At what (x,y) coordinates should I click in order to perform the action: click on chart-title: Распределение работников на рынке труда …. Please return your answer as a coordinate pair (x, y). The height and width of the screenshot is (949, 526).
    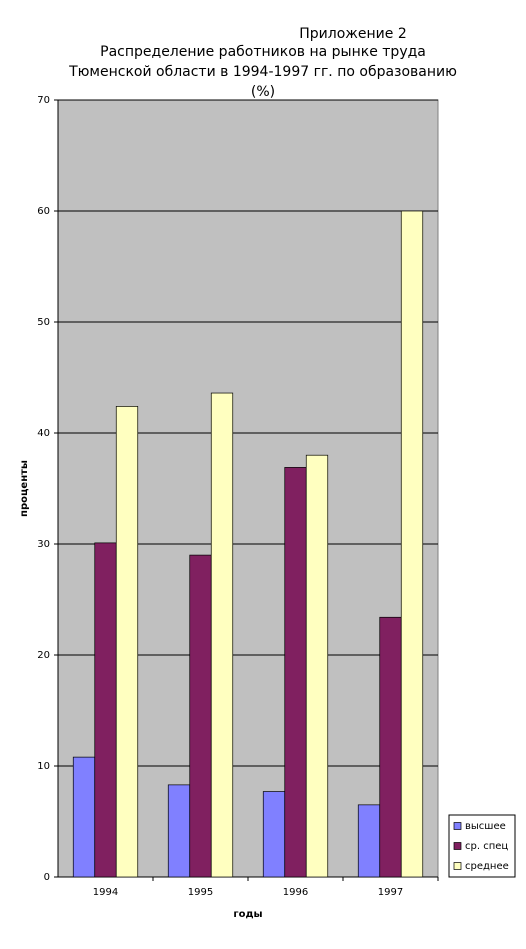
    Looking at the image, I should click on (263, 72).